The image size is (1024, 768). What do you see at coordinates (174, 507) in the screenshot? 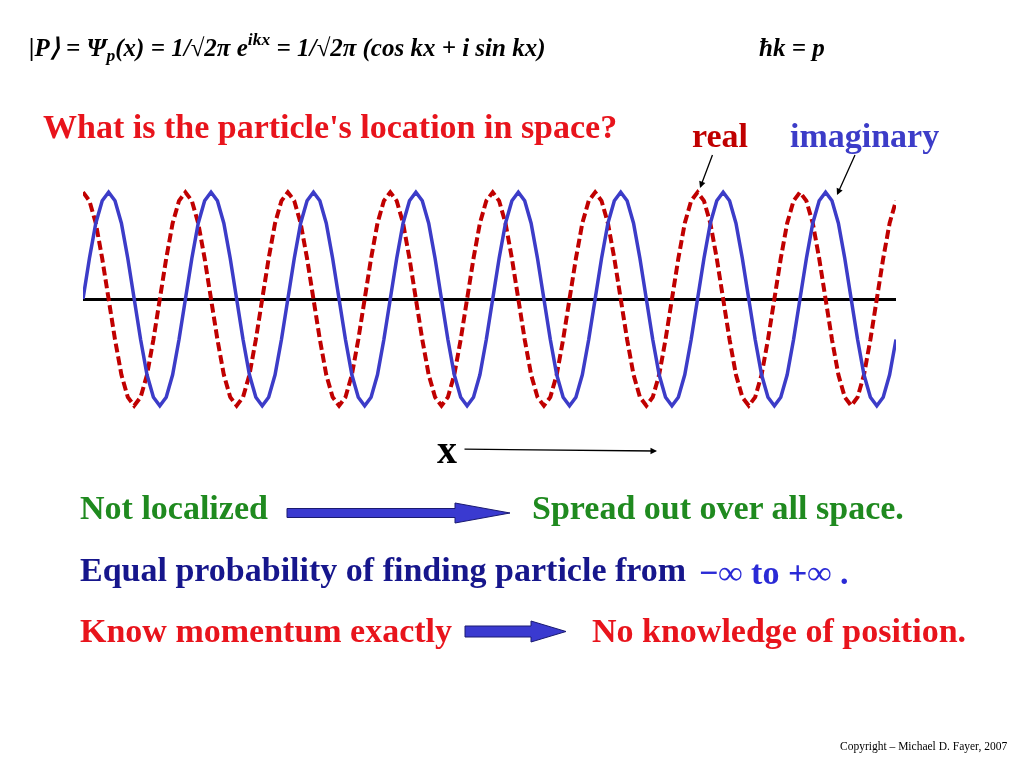
I see `text: Not localized` at bounding box center [174, 507].